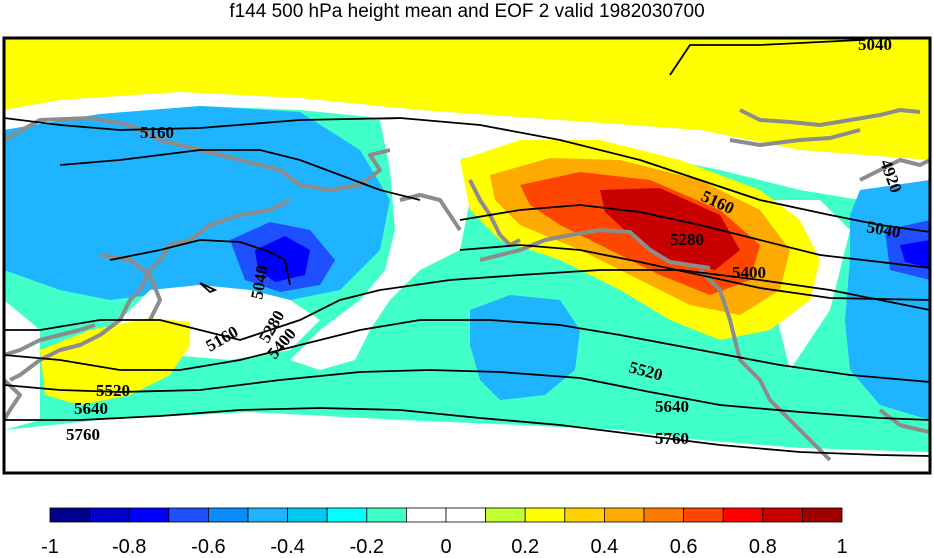  Describe the element at coordinates (287, 547) in the screenshot. I see `colorbar-tick-label: -0.4` at that location.